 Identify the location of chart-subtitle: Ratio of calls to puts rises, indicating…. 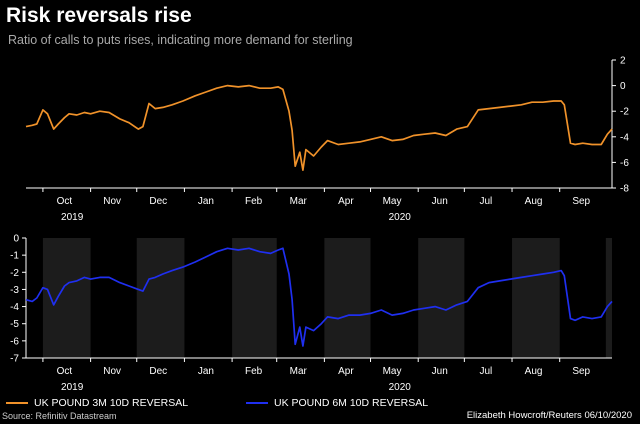
(180, 40).